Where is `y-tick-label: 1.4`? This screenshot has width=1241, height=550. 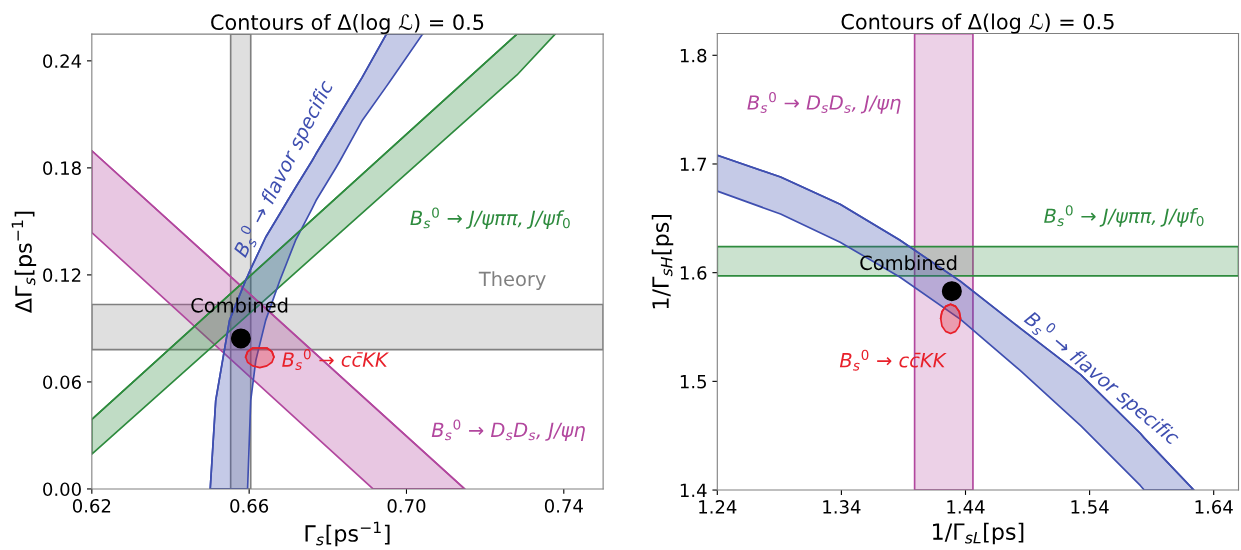
y-tick-label: 1.4 is located at coordinates (693, 490).